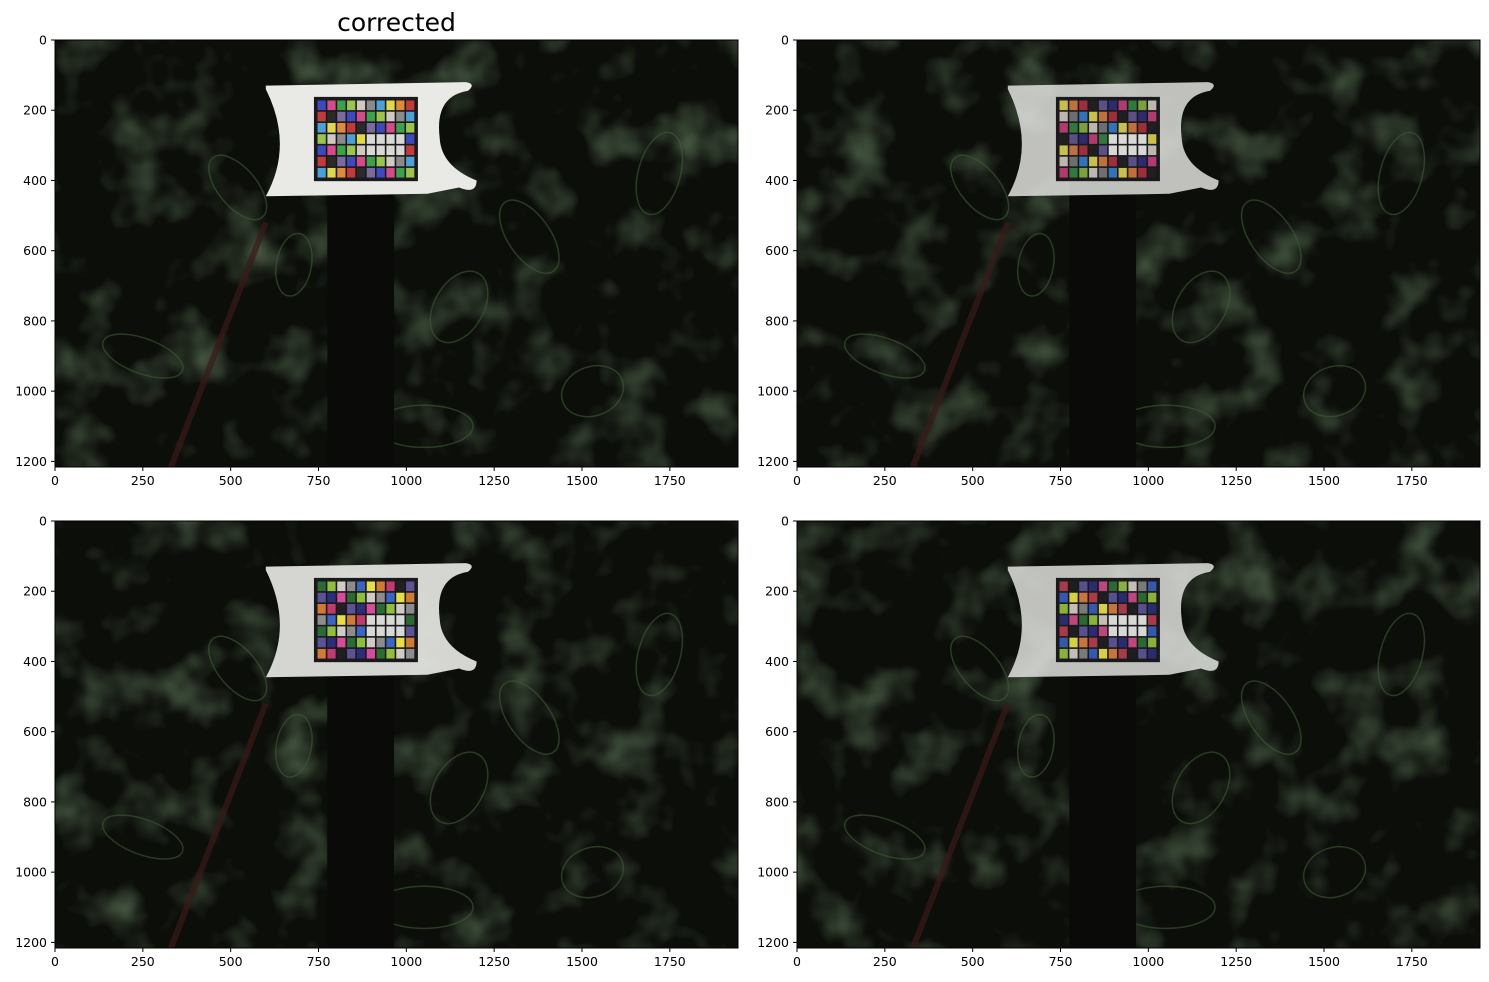 The width and height of the screenshot is (1489, 982). Describe the element at coordinates (361, 322) in the screenshot. I see `dark-post` at that location.